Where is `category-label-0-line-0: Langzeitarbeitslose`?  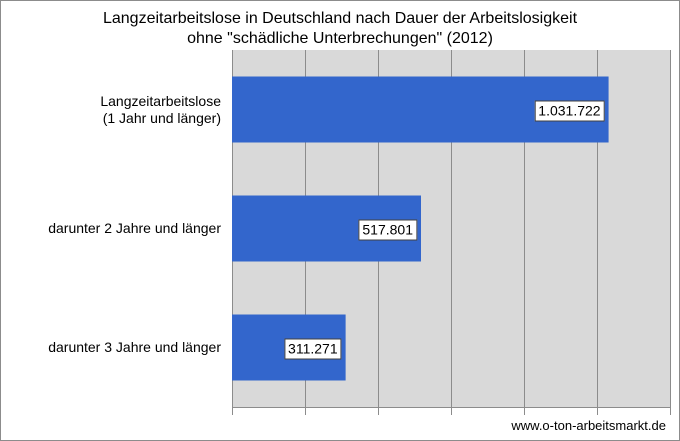 category-label-0-line-0: Langzeitarbeitslose is located at coordinates (160, 100).